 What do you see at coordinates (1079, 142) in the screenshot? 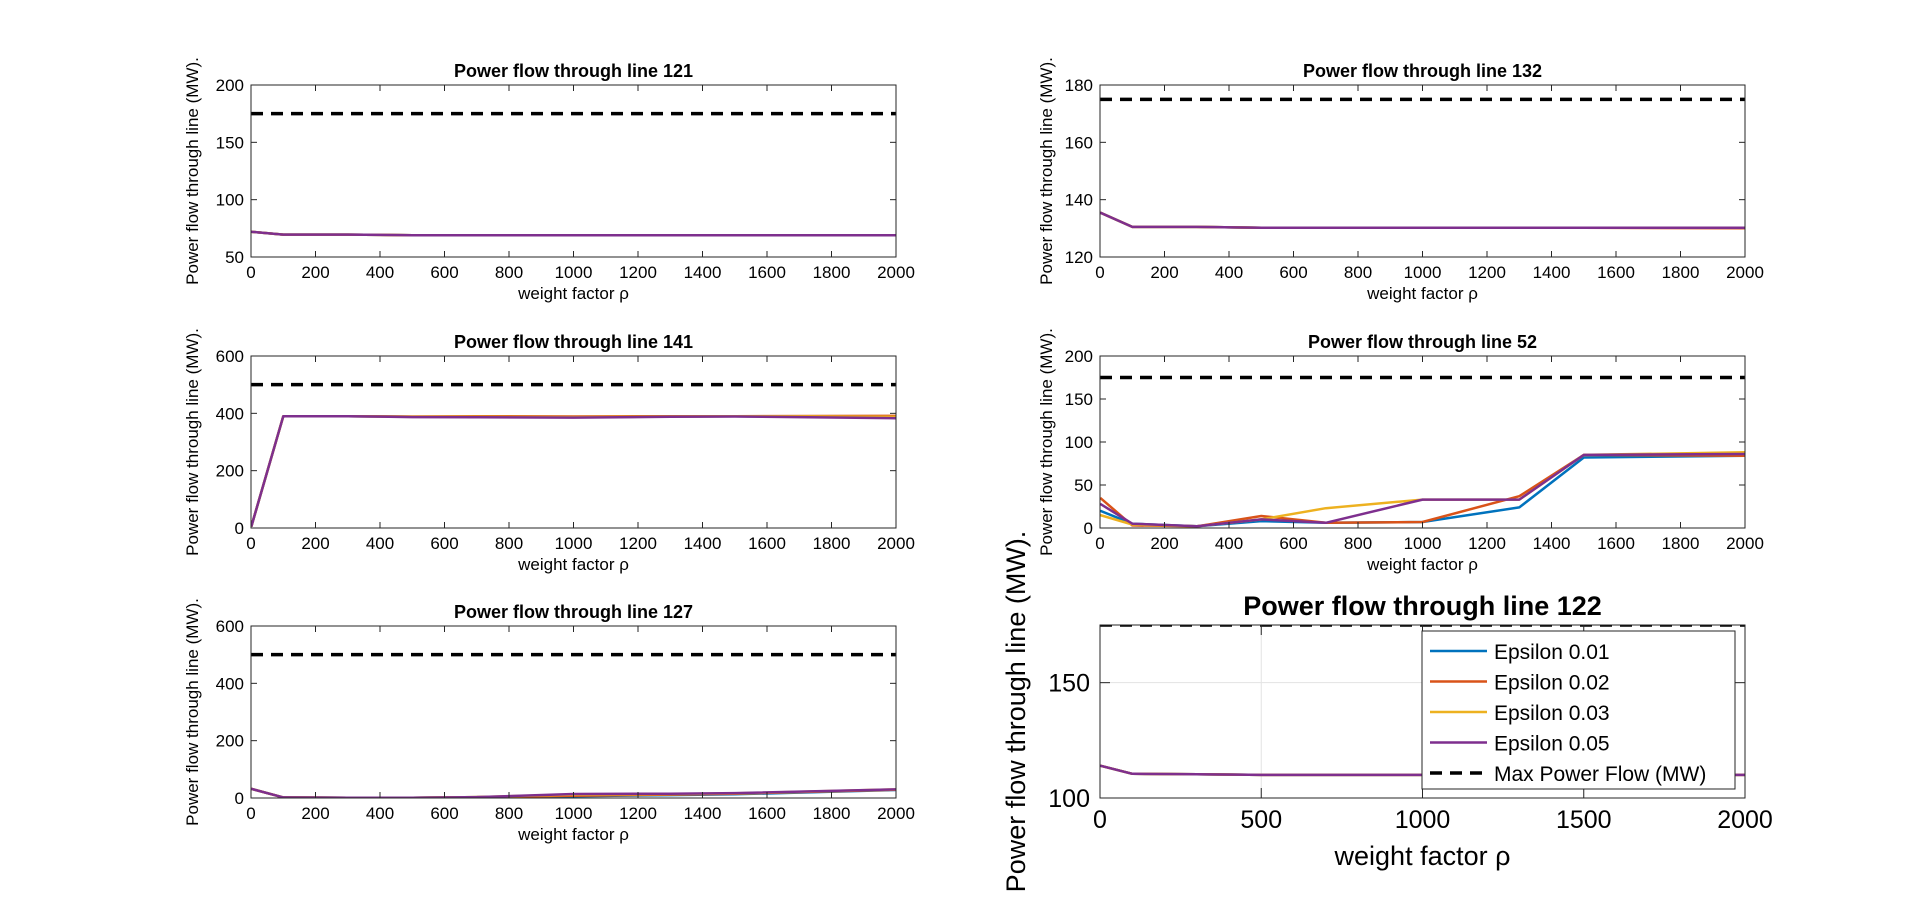
I see `y-tick-label: 160` at bounding box center [1079, 142].